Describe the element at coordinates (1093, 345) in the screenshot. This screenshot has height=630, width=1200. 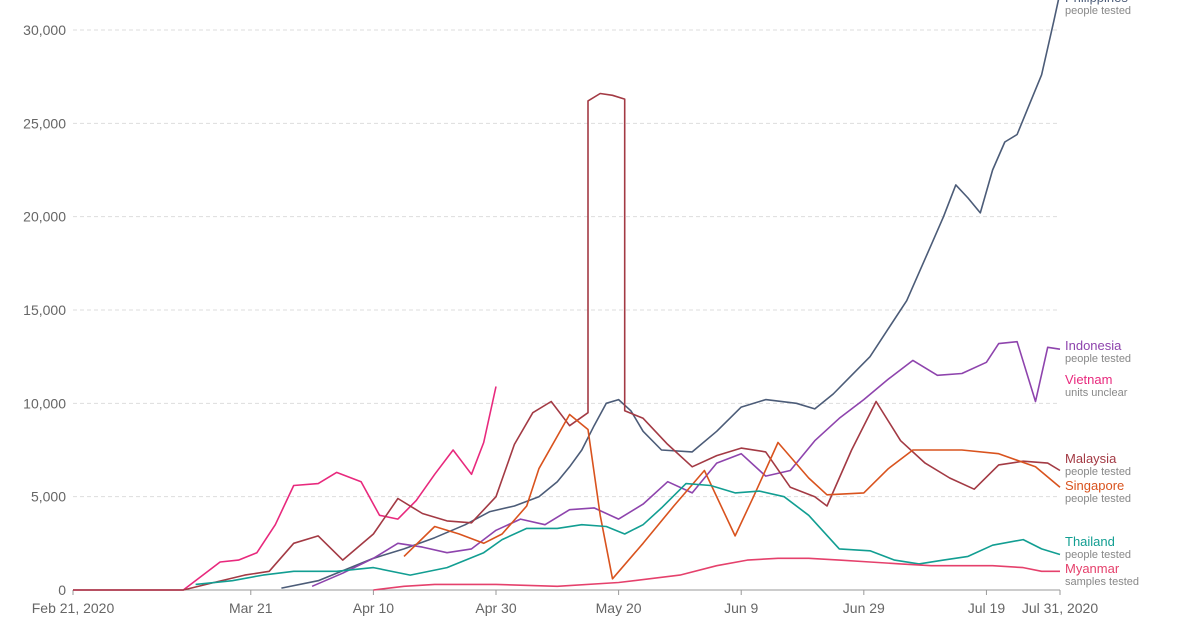
I see `series-name: Indonesia` at that location.